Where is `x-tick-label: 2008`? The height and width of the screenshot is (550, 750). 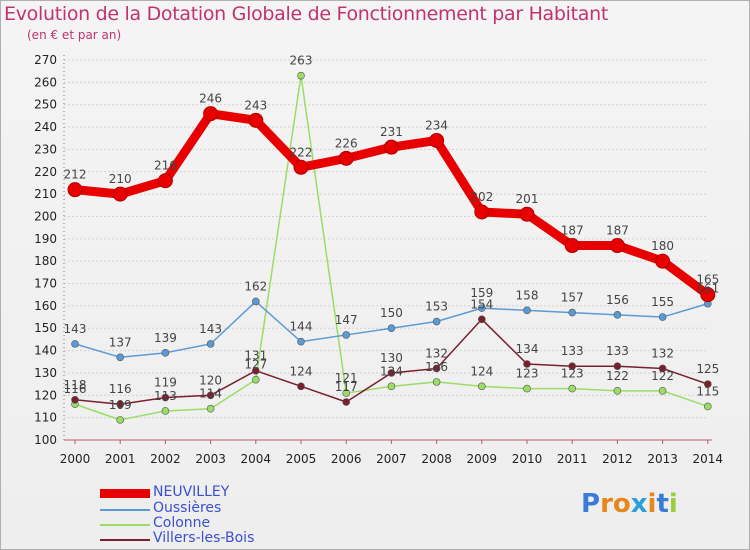 x-tick-label: 2008 is located at coordinates (436, 459).